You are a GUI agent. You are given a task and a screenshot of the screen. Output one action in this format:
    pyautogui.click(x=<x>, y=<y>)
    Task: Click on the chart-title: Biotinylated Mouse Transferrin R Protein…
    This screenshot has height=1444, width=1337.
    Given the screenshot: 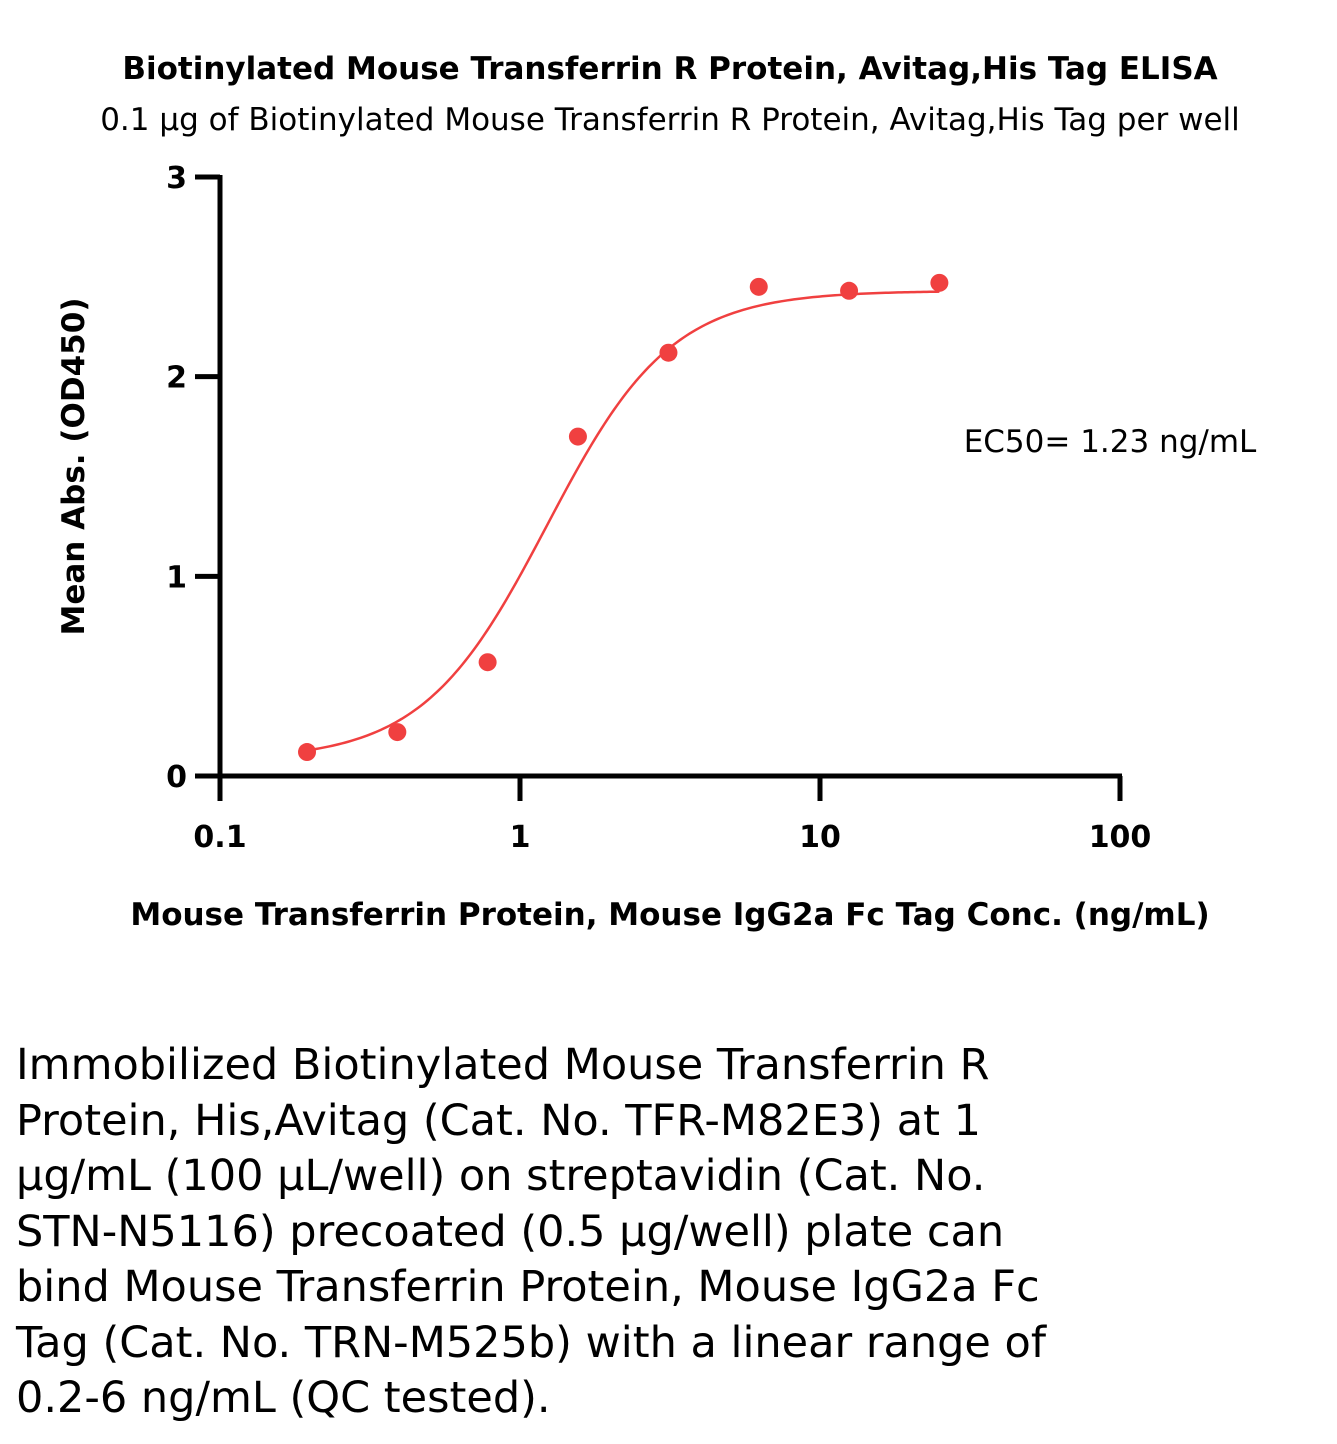 What is the action you would take?
    pyautogui.click(x=669, y=69)
    